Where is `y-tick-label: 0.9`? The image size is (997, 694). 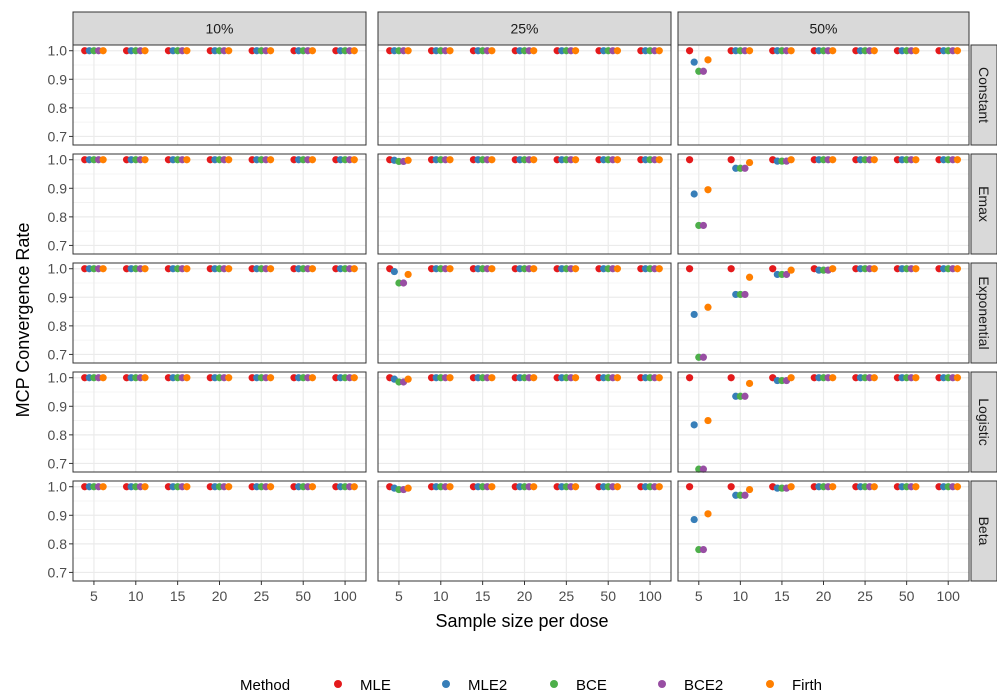
y-tick-label: 0.9 is located at coordinates (58, 515).